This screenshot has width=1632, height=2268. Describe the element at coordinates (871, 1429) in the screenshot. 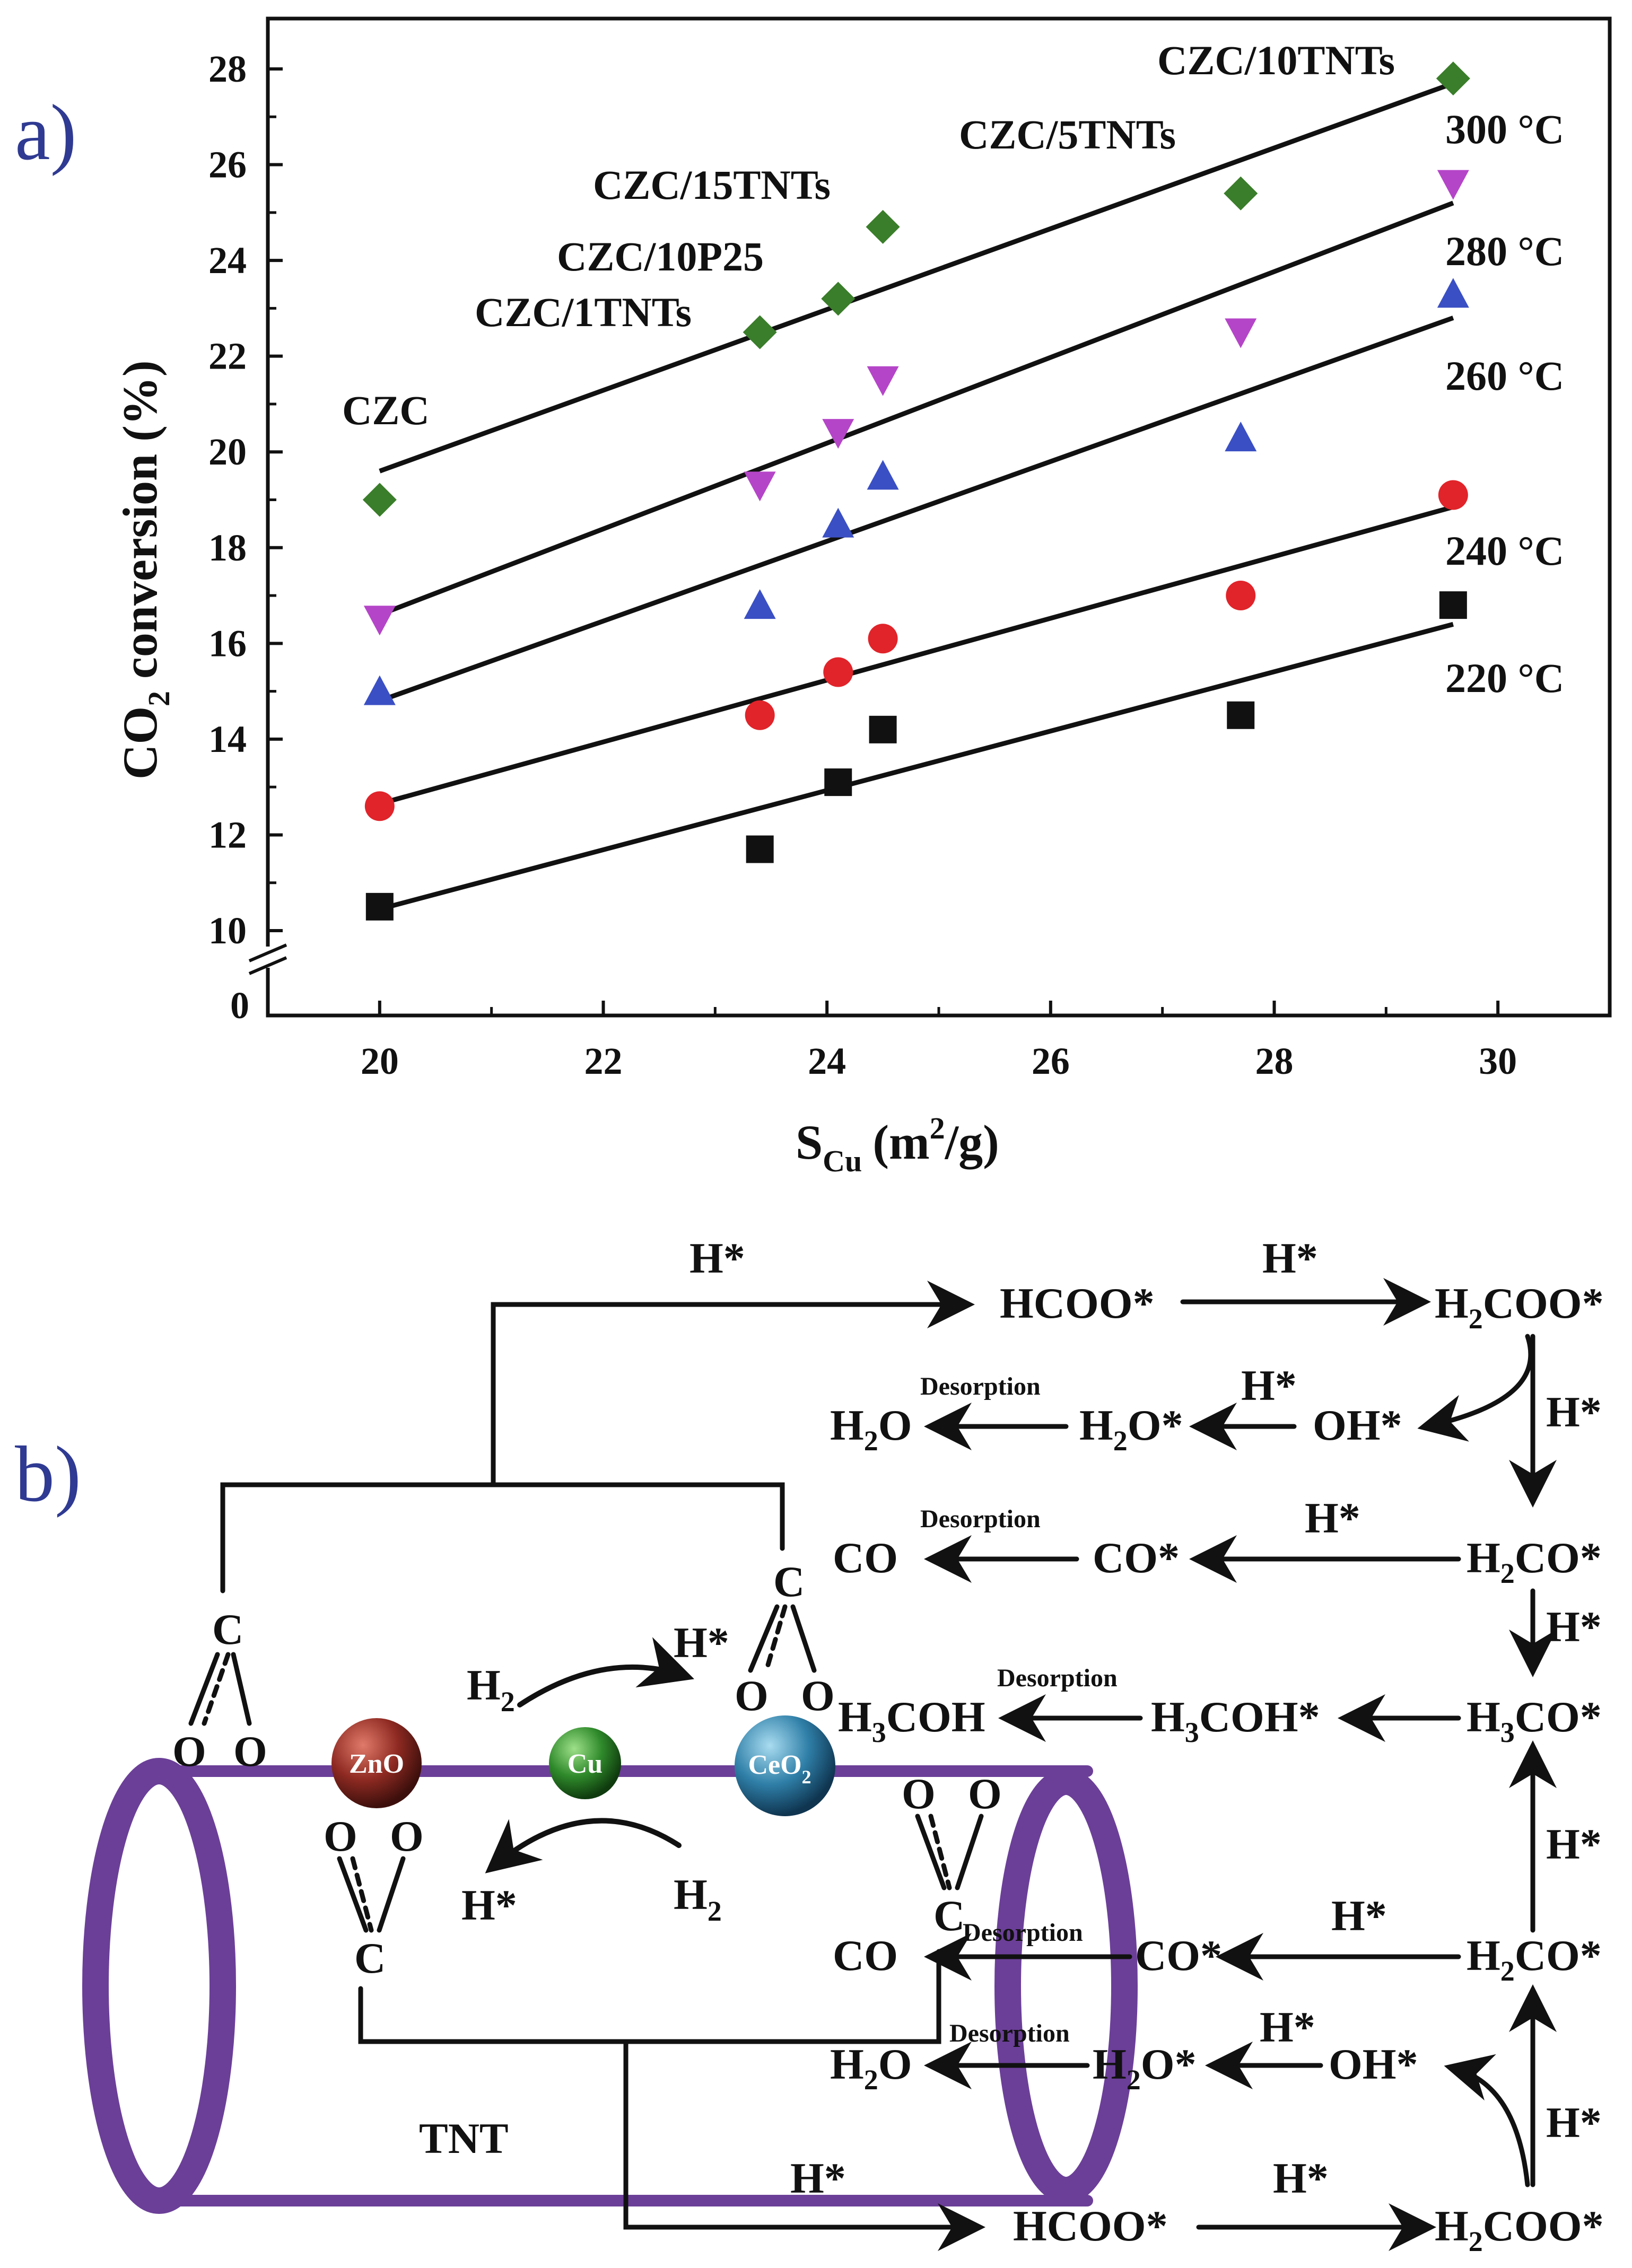

I see `h2o-top: H2O` at that location.